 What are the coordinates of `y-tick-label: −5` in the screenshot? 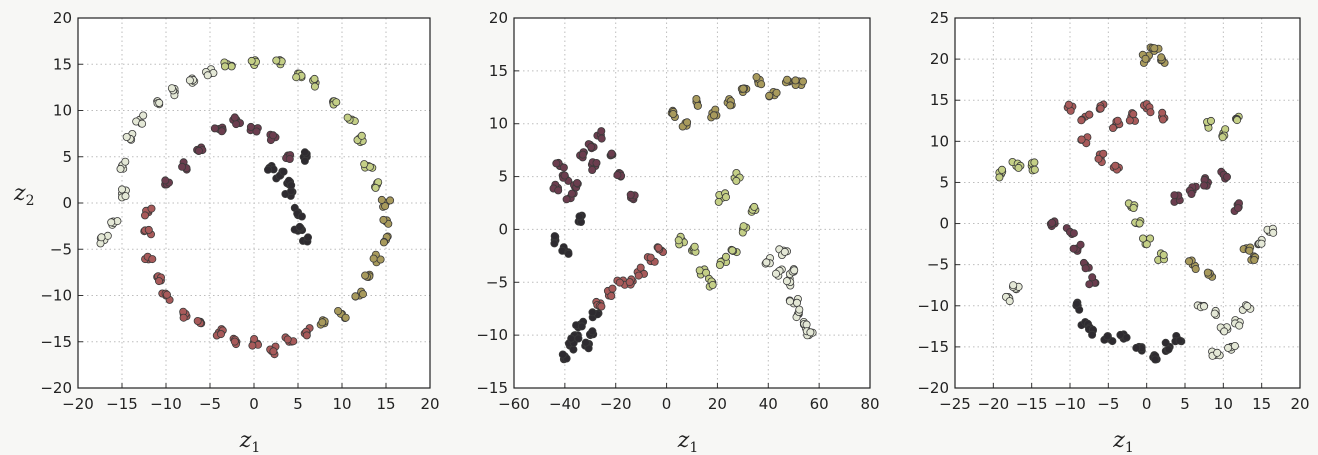 It's located at (938, 265).